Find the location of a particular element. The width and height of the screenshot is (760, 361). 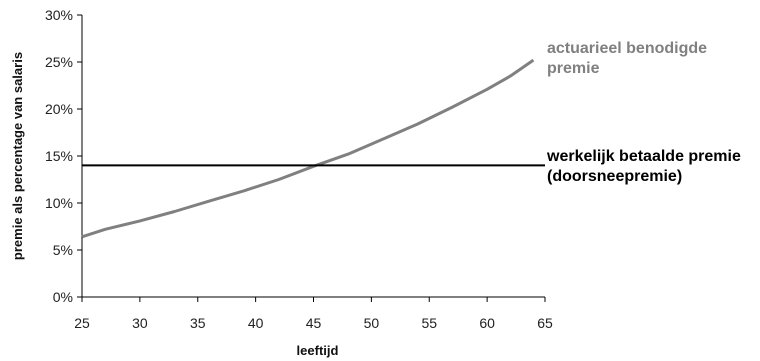

x-tick-label: 60 is located at coordinates (487, 323).